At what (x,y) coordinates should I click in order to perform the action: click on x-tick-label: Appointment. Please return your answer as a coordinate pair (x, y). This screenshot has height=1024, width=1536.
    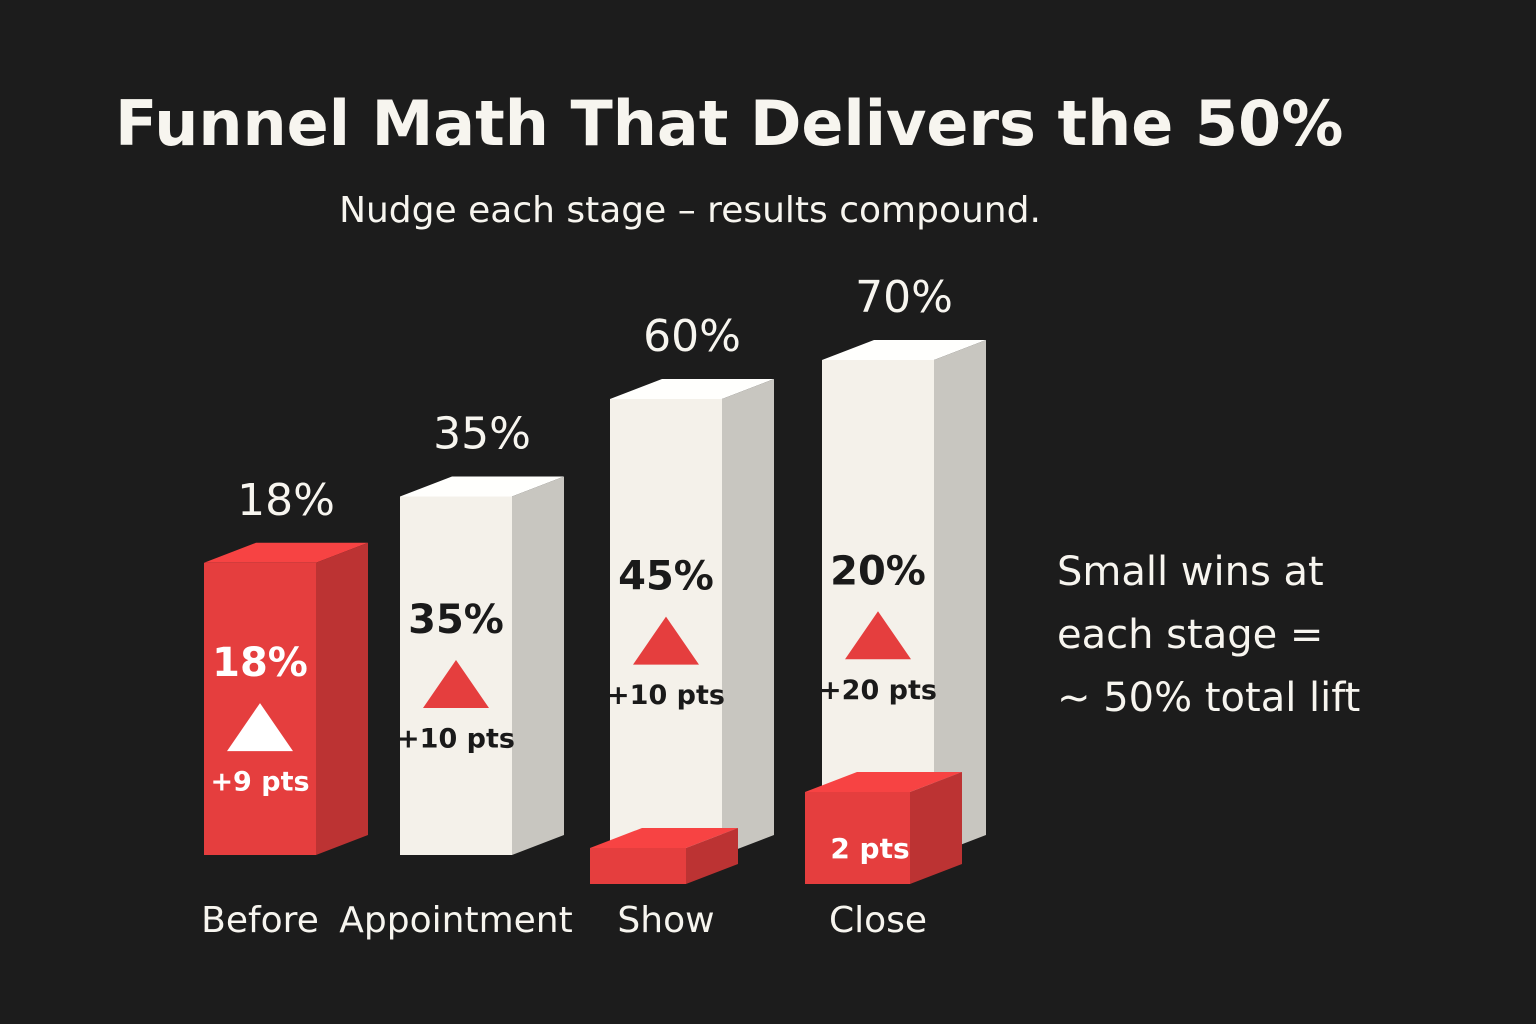
    Looking at the image, I should click on (455, 920).